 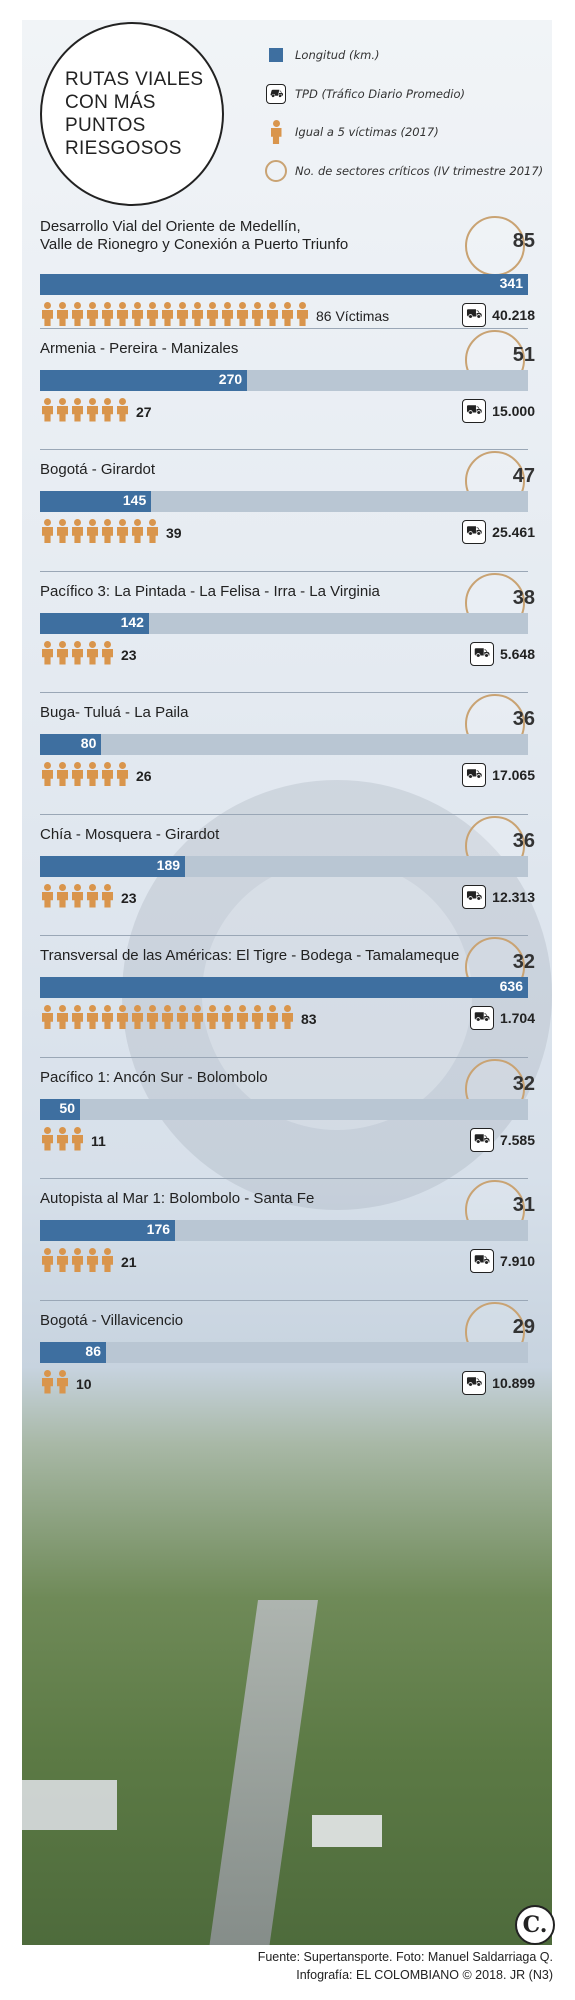 What do you see at coordinates (498, 896) in the screenshot?
I see `tpd-group: ⛟ 12.313` at bounding box center [498, 896].